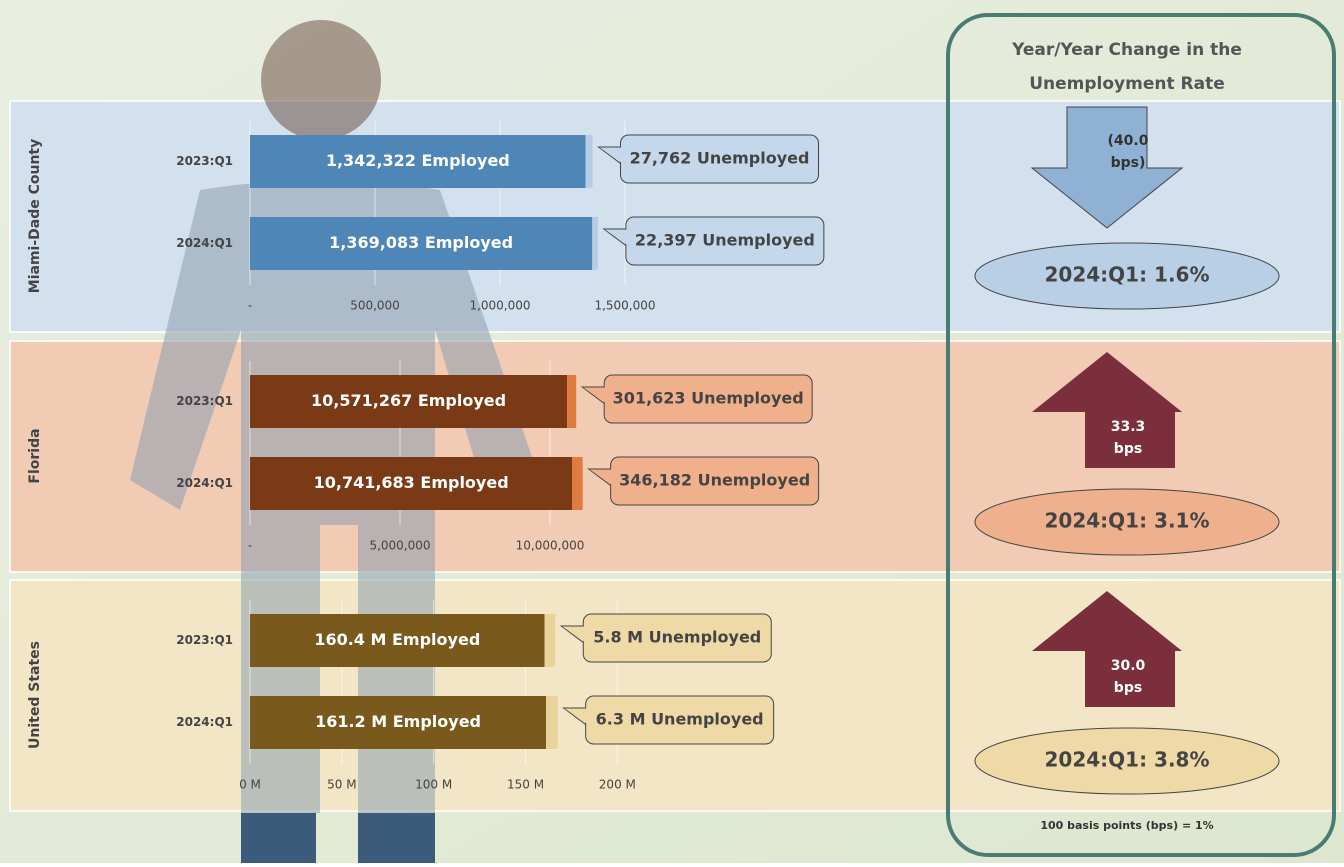  Describe the element at coordinates (725, 240) in the screenshot. I see `unemployed-label: 22,397 Unemployed` at that location.